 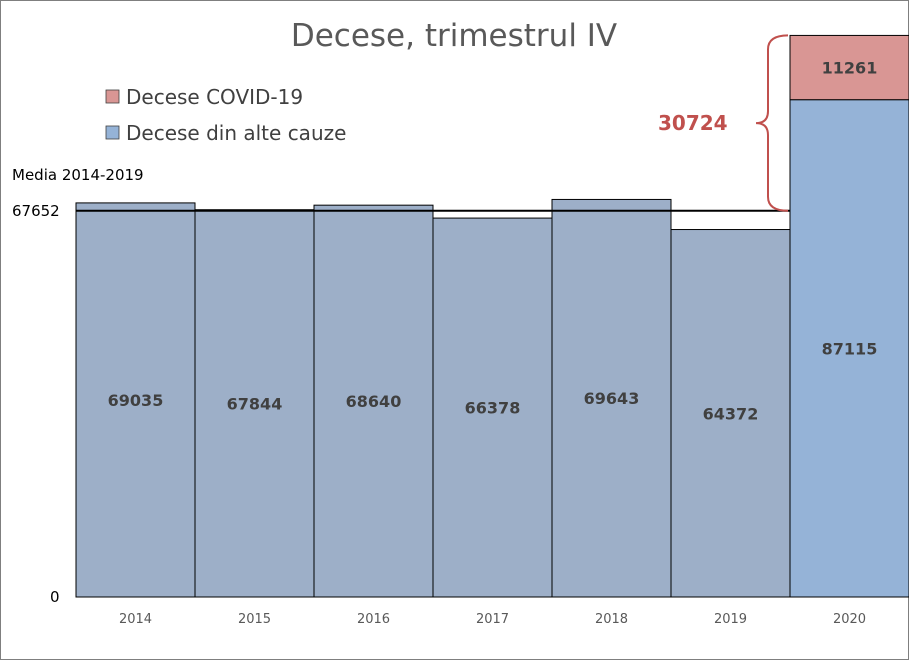 I want to click on x-tick-2020: 2020, so click(x=849, y=619).